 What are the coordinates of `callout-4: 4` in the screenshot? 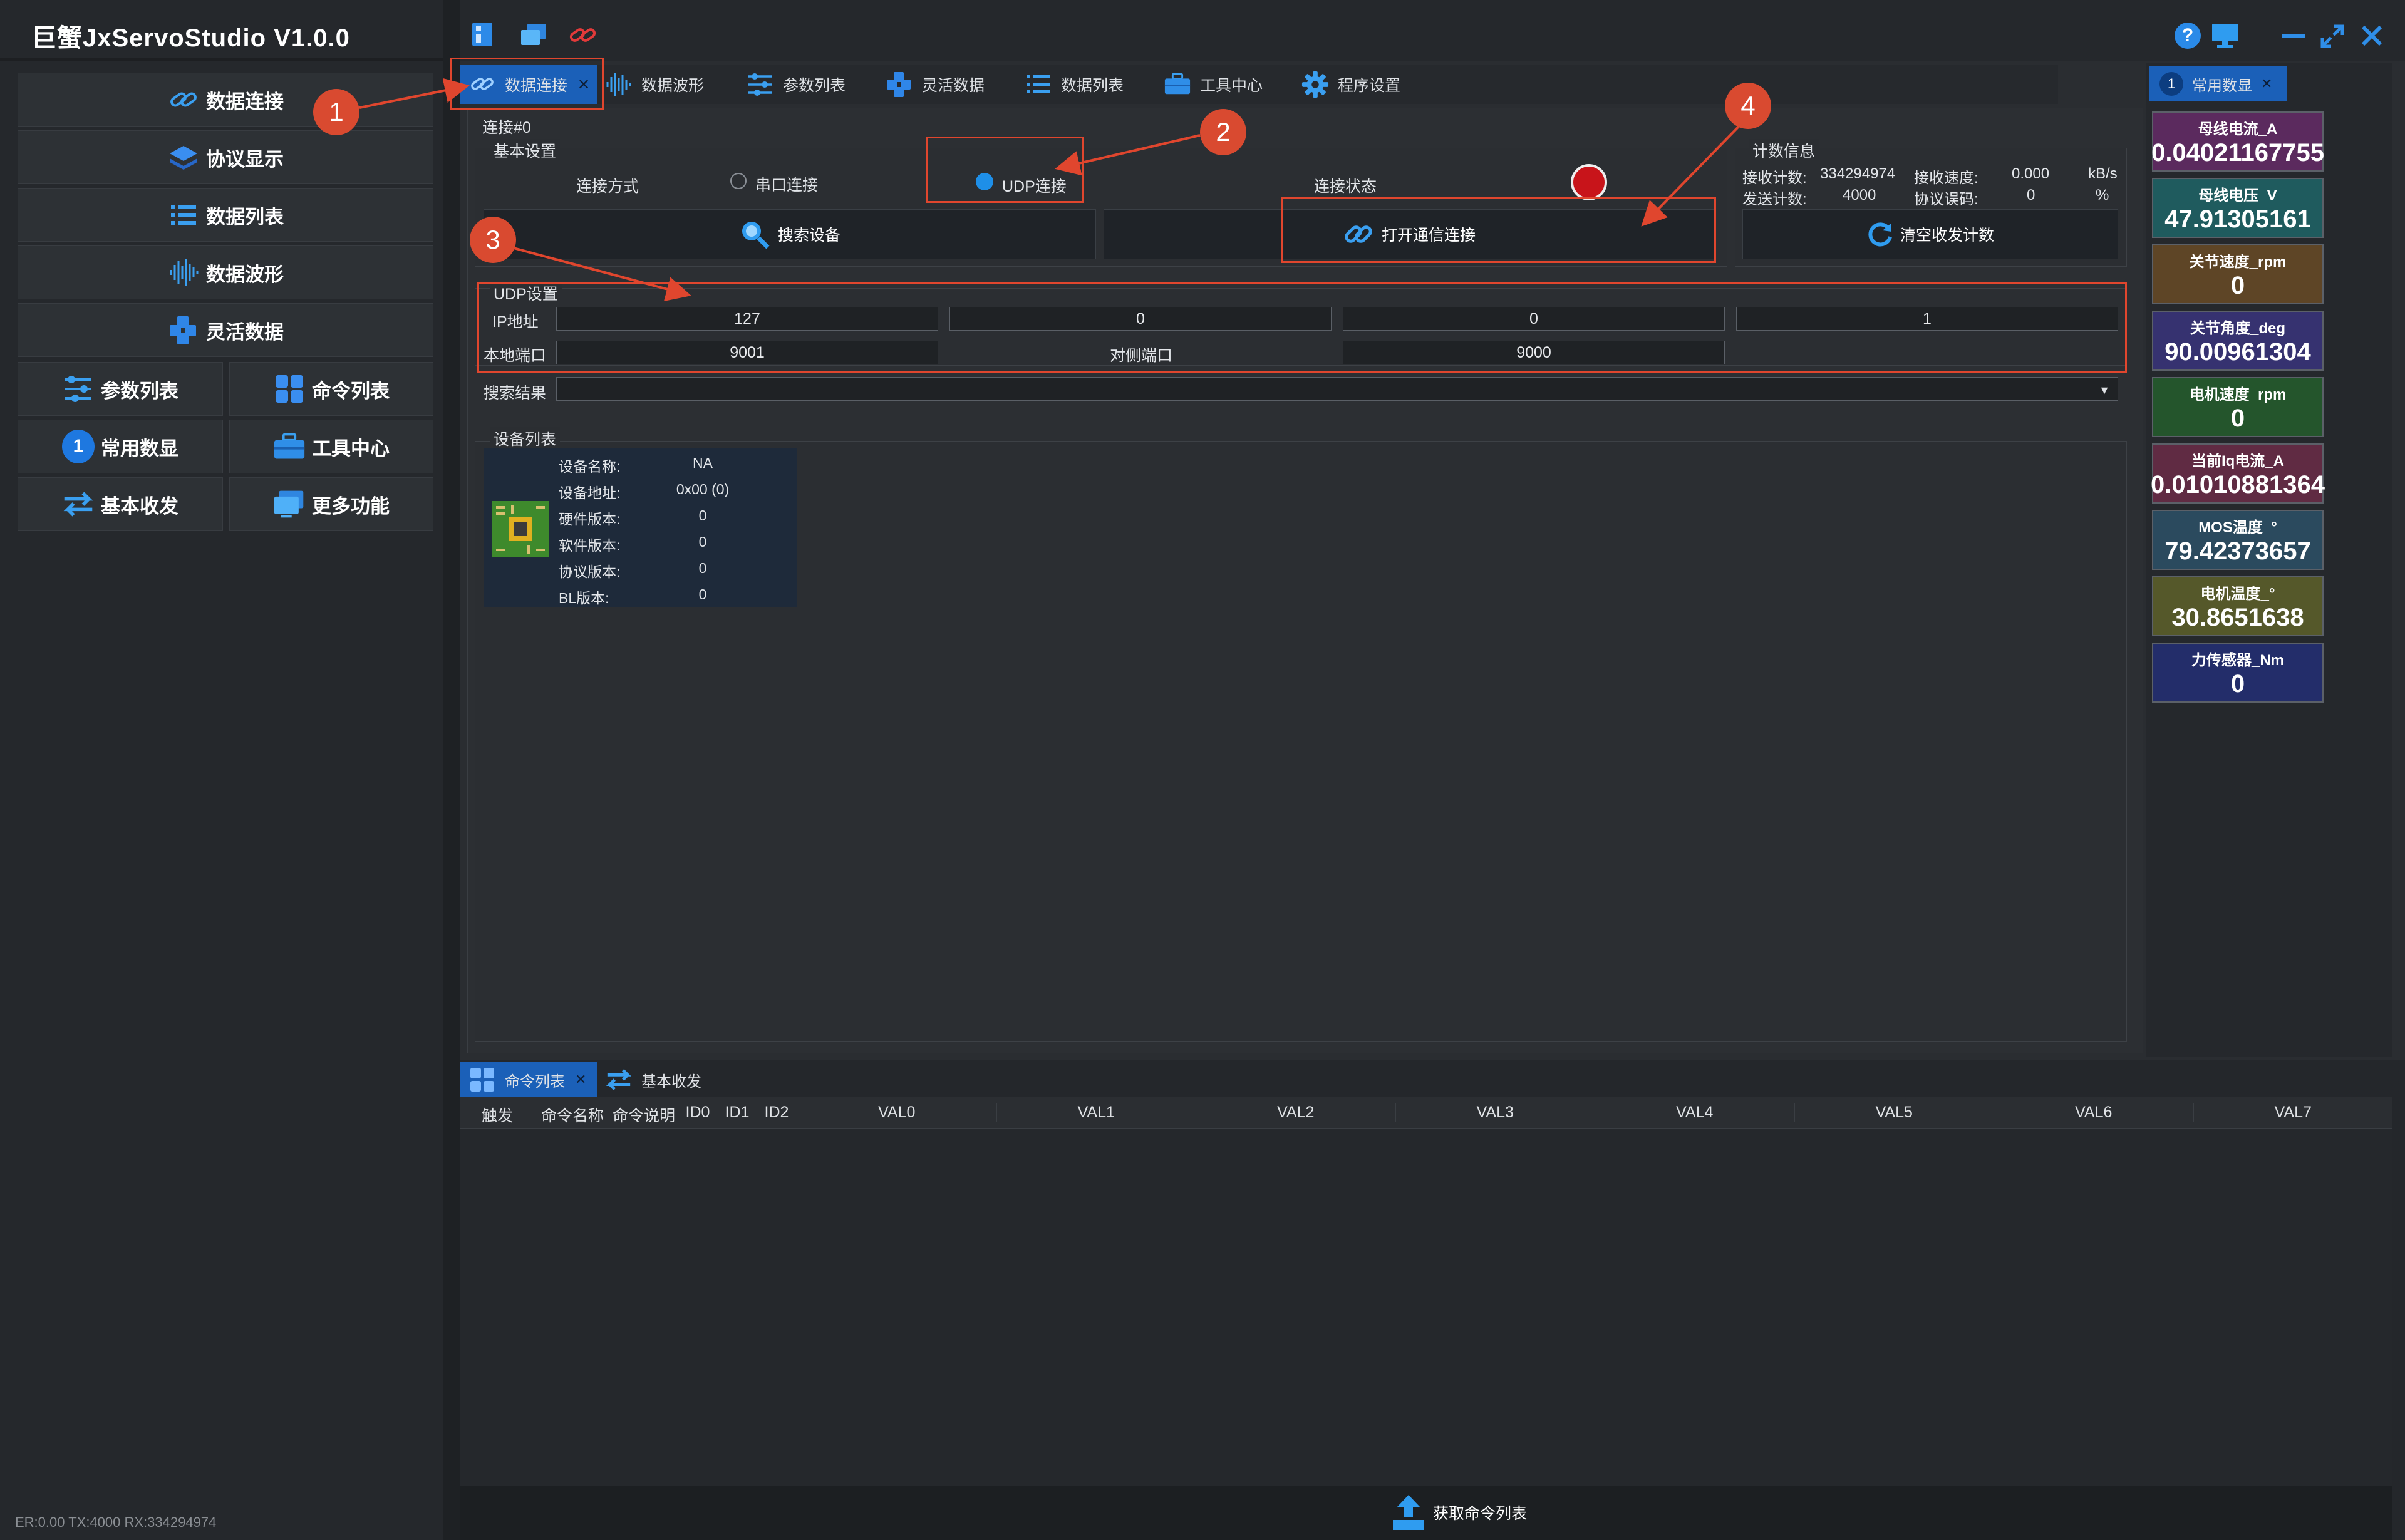 It's located at (1748, 106).